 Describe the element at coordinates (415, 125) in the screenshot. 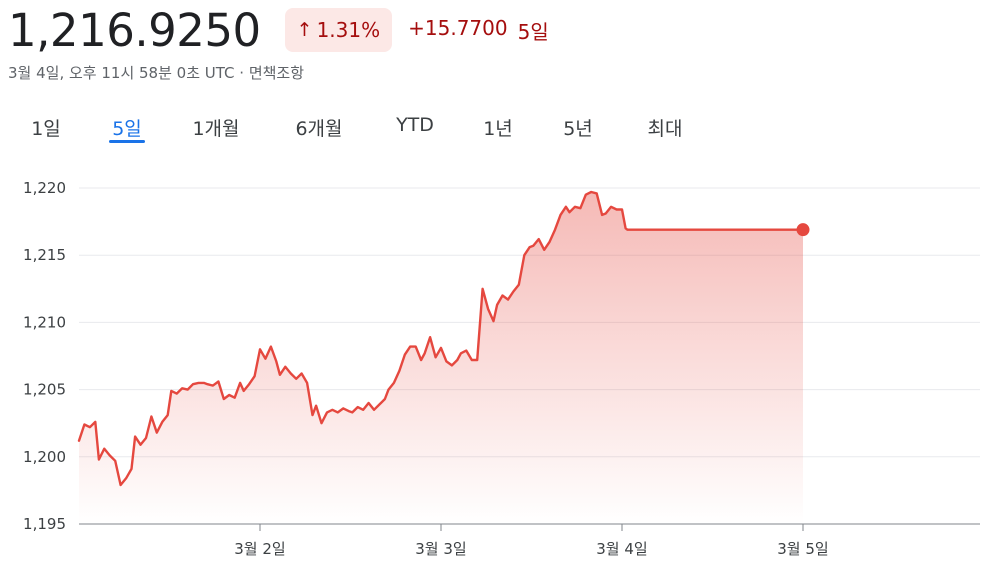

I see `tab-ytd: YTD` at that location.